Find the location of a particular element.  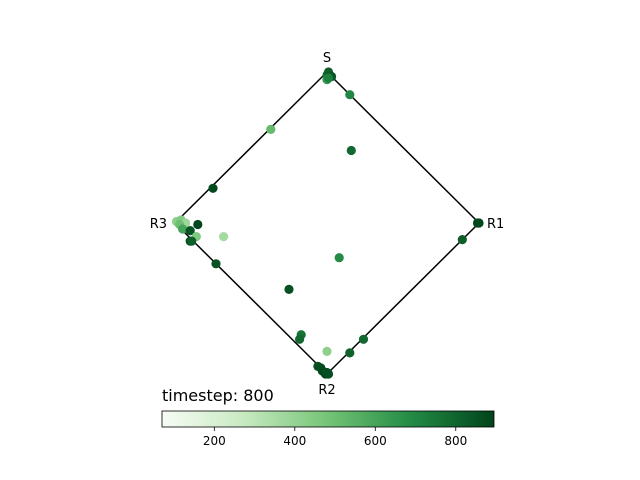

colorbar-tick-label: 600 is located at coordinates (375, 441).